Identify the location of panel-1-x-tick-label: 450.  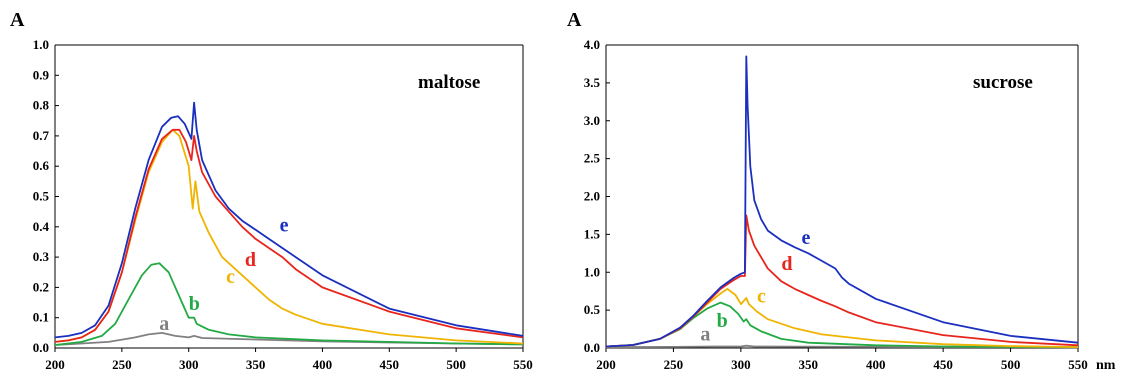
(390, 364).